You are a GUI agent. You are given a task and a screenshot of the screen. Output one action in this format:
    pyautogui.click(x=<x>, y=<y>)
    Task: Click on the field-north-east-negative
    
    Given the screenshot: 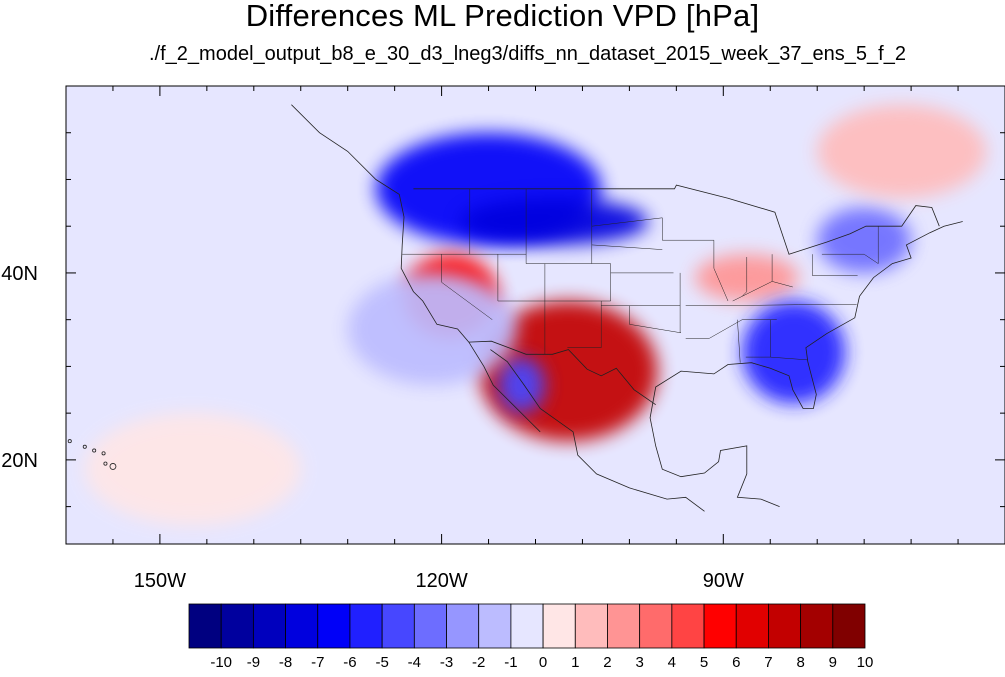 What is the action you would take?
    pyautogui.click(x=864, y=240)
    